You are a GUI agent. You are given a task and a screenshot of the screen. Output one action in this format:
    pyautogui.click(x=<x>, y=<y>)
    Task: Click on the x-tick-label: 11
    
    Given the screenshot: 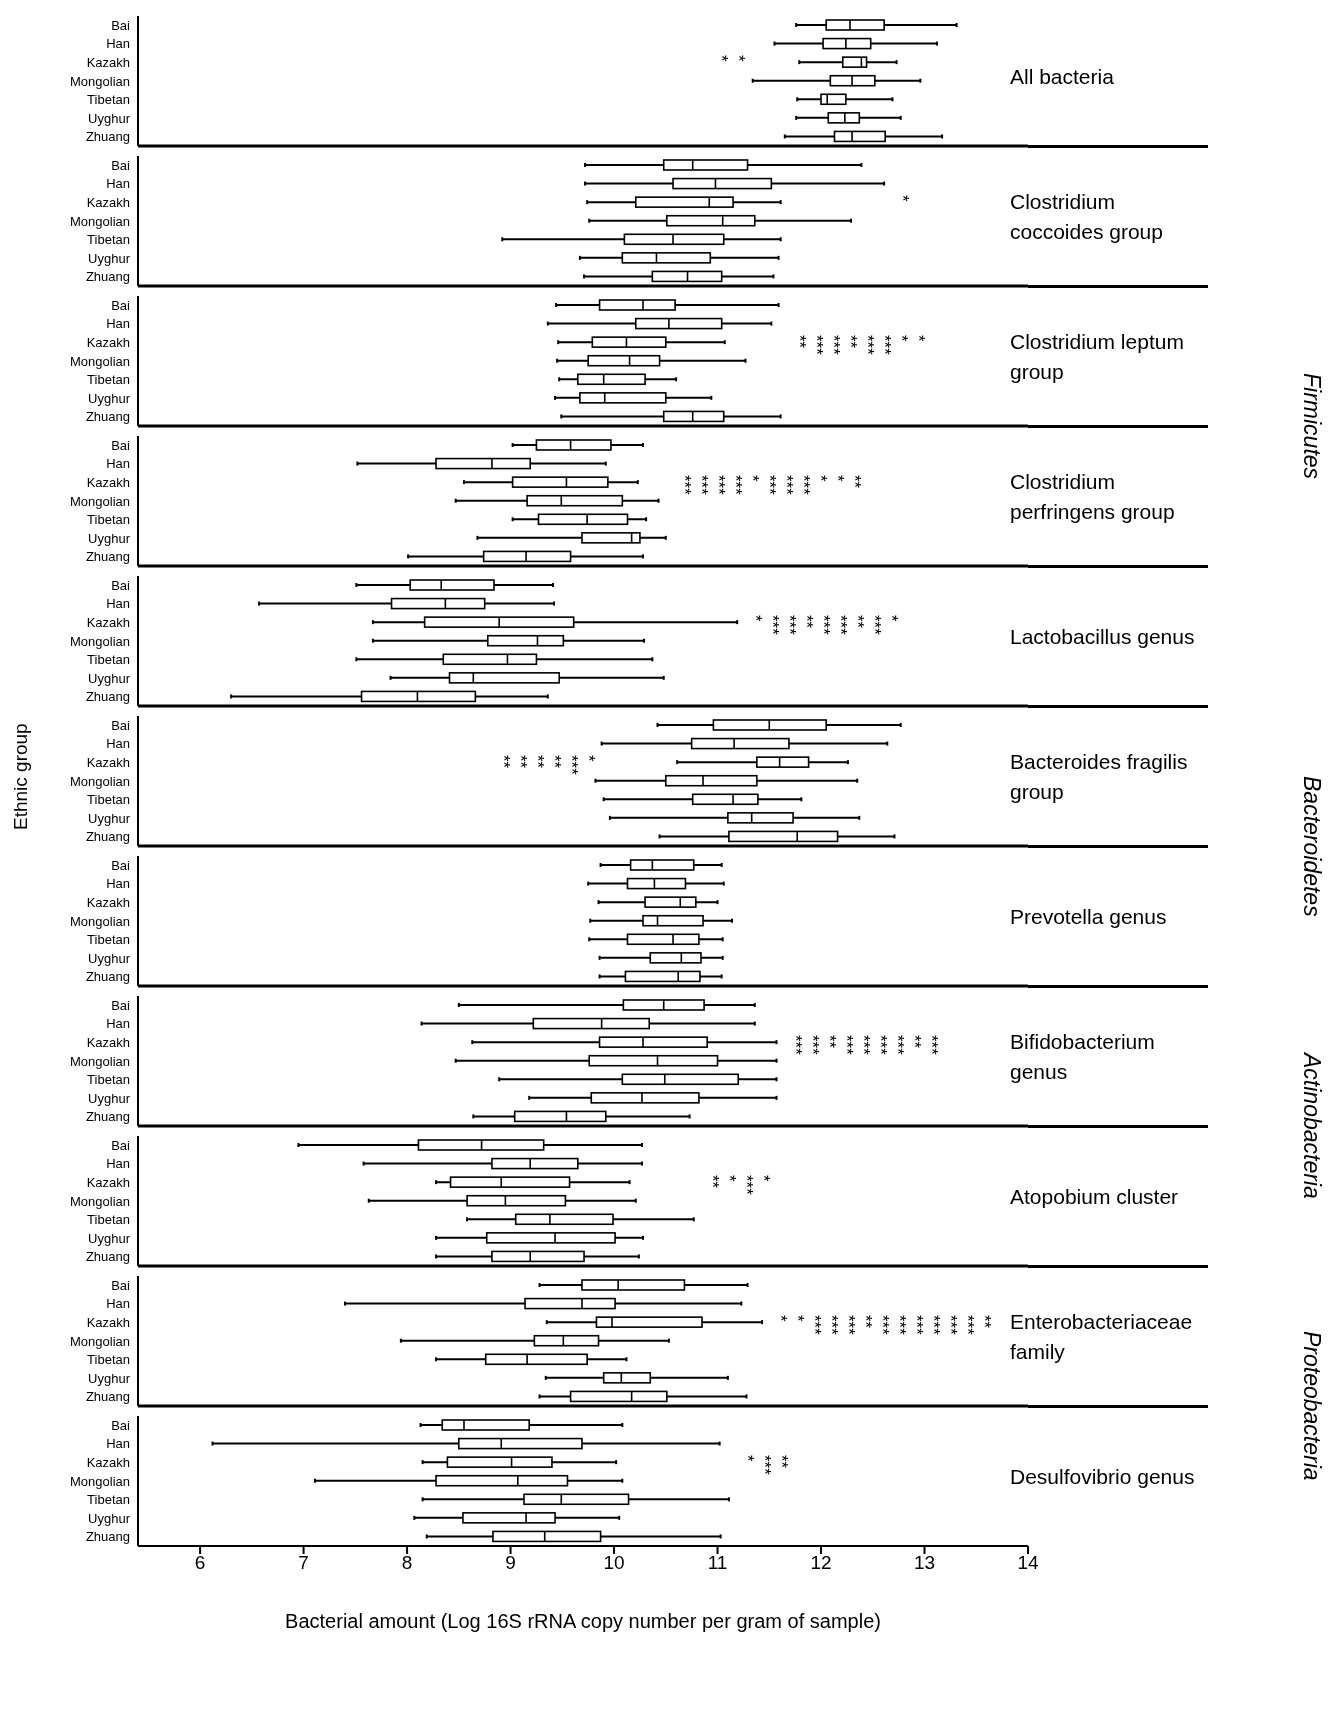 What is the action you would take?
    pyautogui.click(x=717, y=1563)
    